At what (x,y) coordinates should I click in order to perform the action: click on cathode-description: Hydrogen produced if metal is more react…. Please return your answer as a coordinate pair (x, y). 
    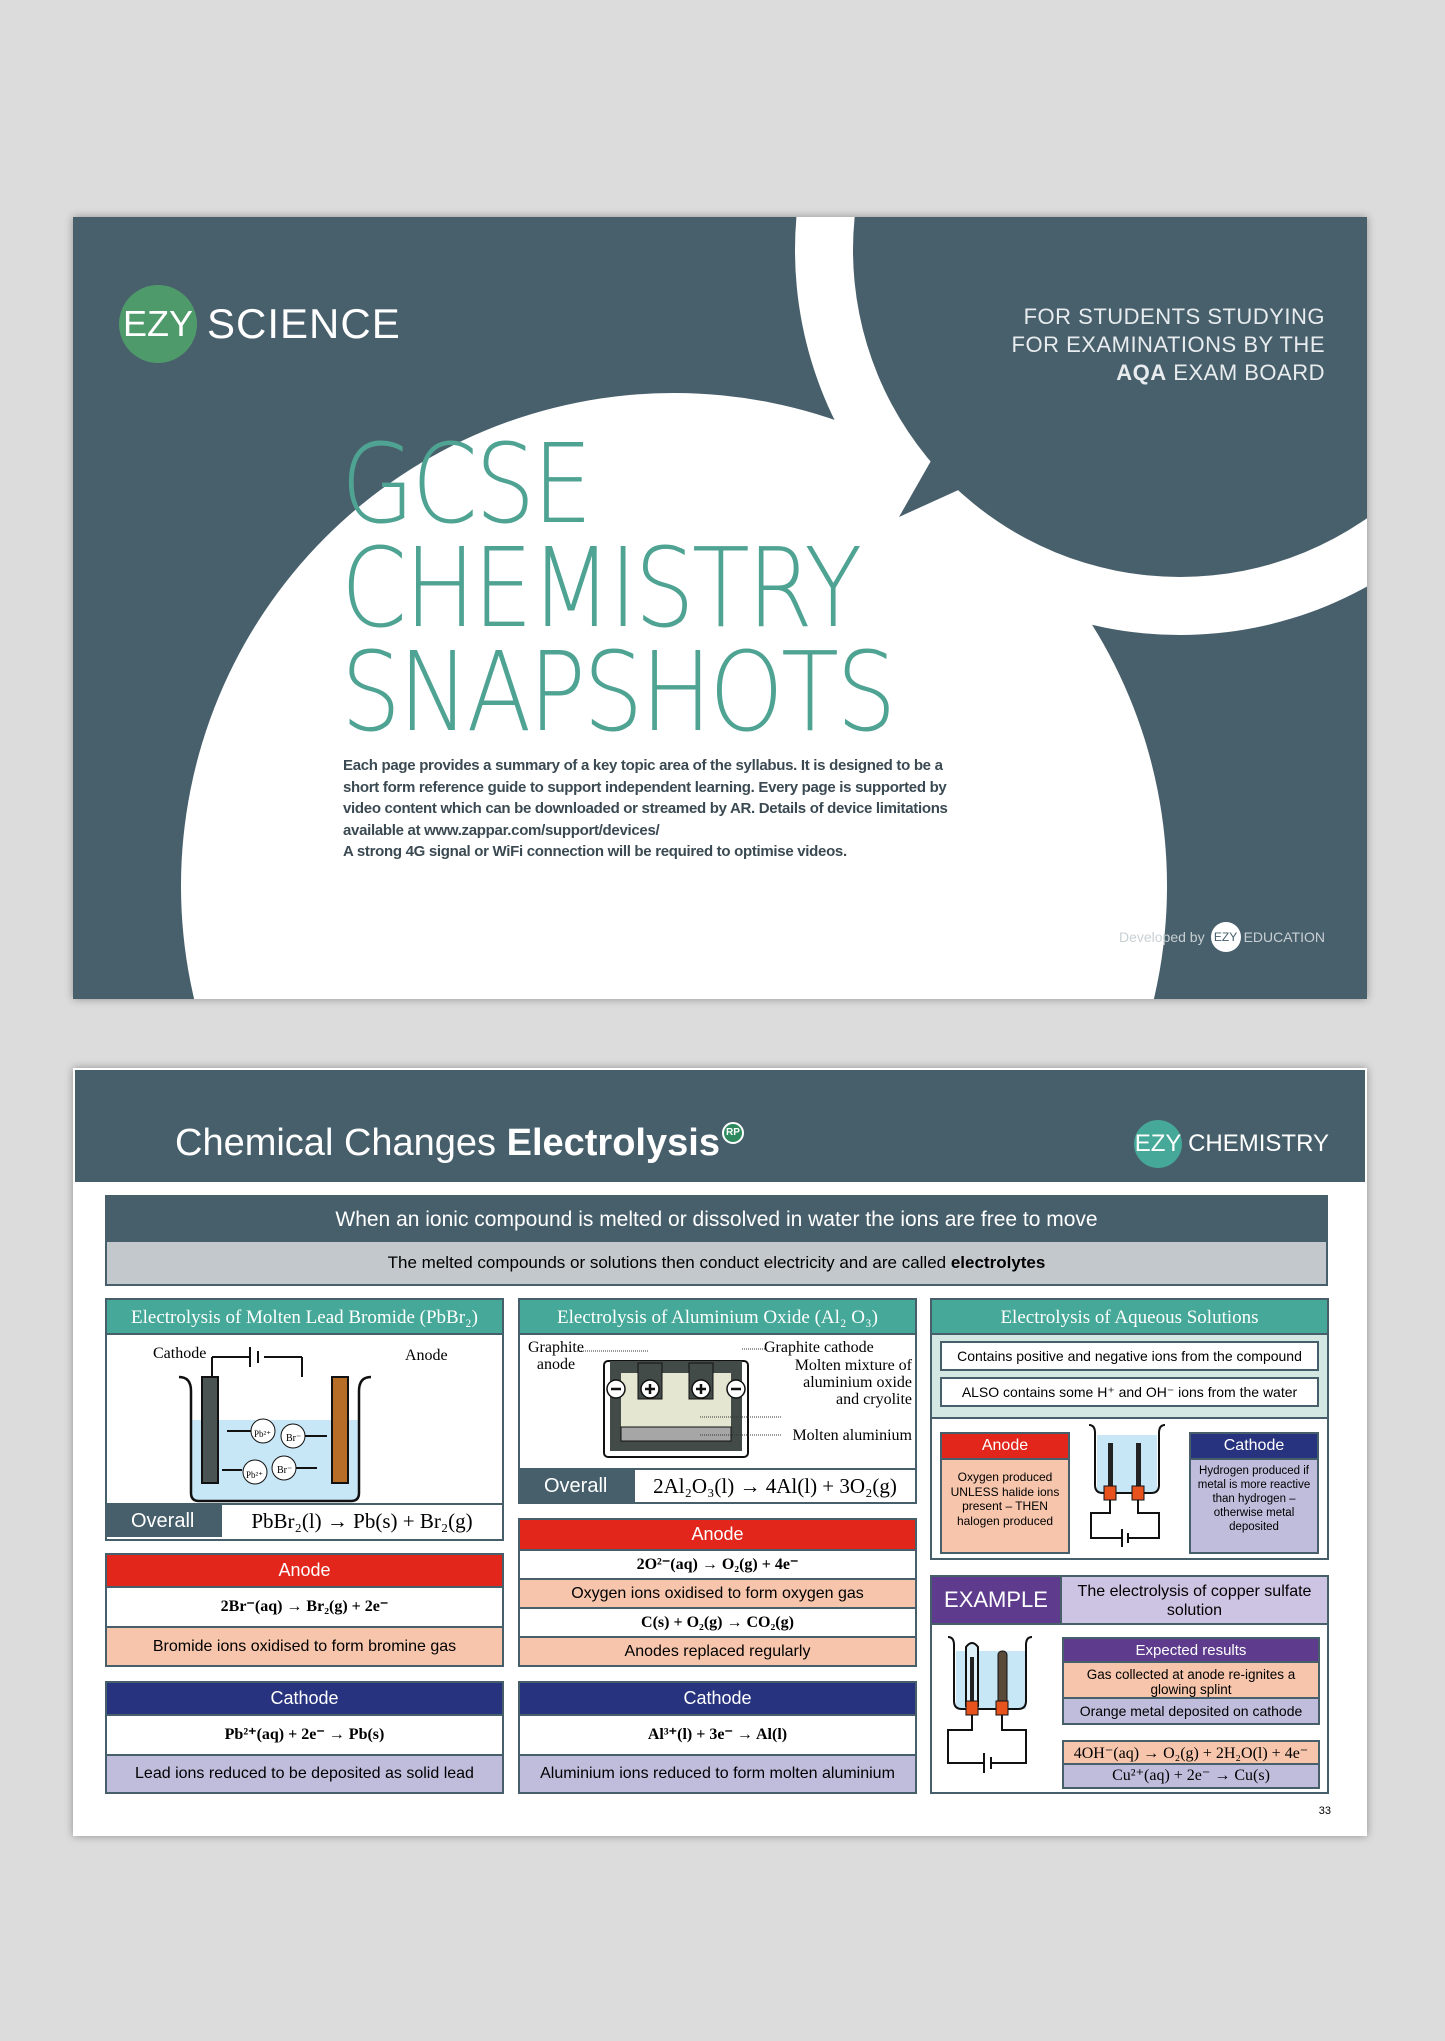
    Looking at the image, I should click on (1254, 1506).